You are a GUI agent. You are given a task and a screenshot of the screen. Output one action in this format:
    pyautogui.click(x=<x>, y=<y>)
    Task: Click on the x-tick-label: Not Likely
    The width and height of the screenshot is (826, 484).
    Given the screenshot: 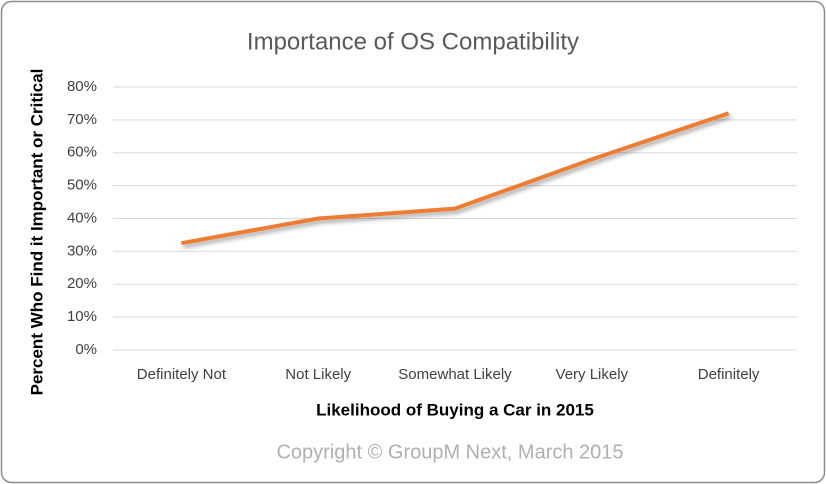 What is the action you would take?
    pyautogui.click(x=318, y=374)
    